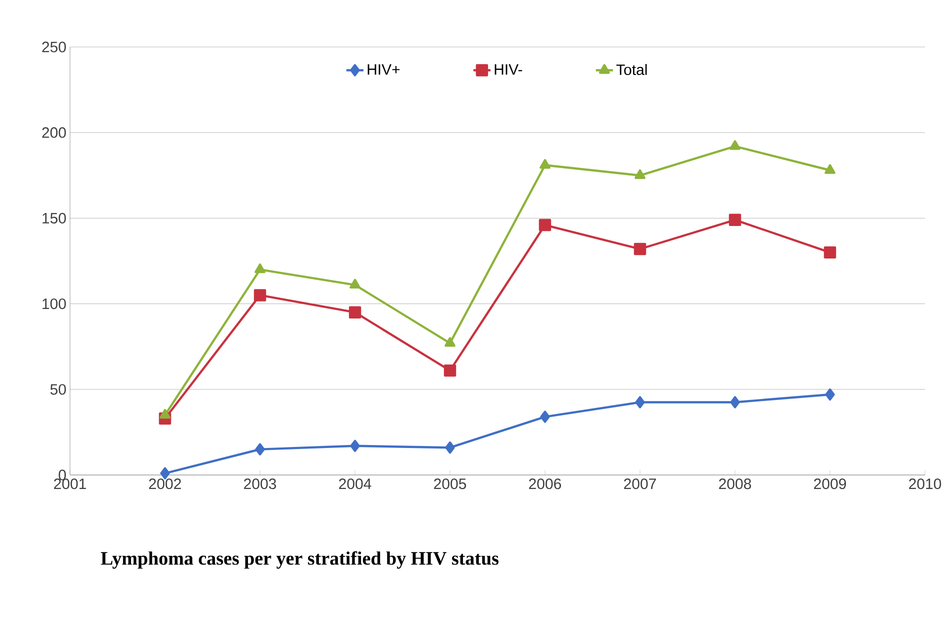  I want to click on y-tick-label: 50, so click(58, 389).